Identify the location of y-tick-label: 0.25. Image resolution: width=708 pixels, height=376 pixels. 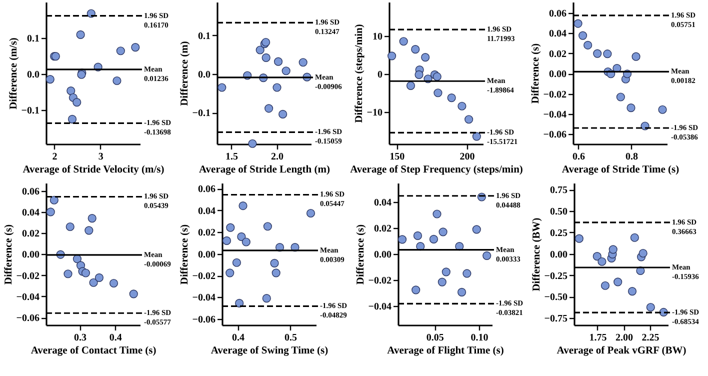
(559, 233).